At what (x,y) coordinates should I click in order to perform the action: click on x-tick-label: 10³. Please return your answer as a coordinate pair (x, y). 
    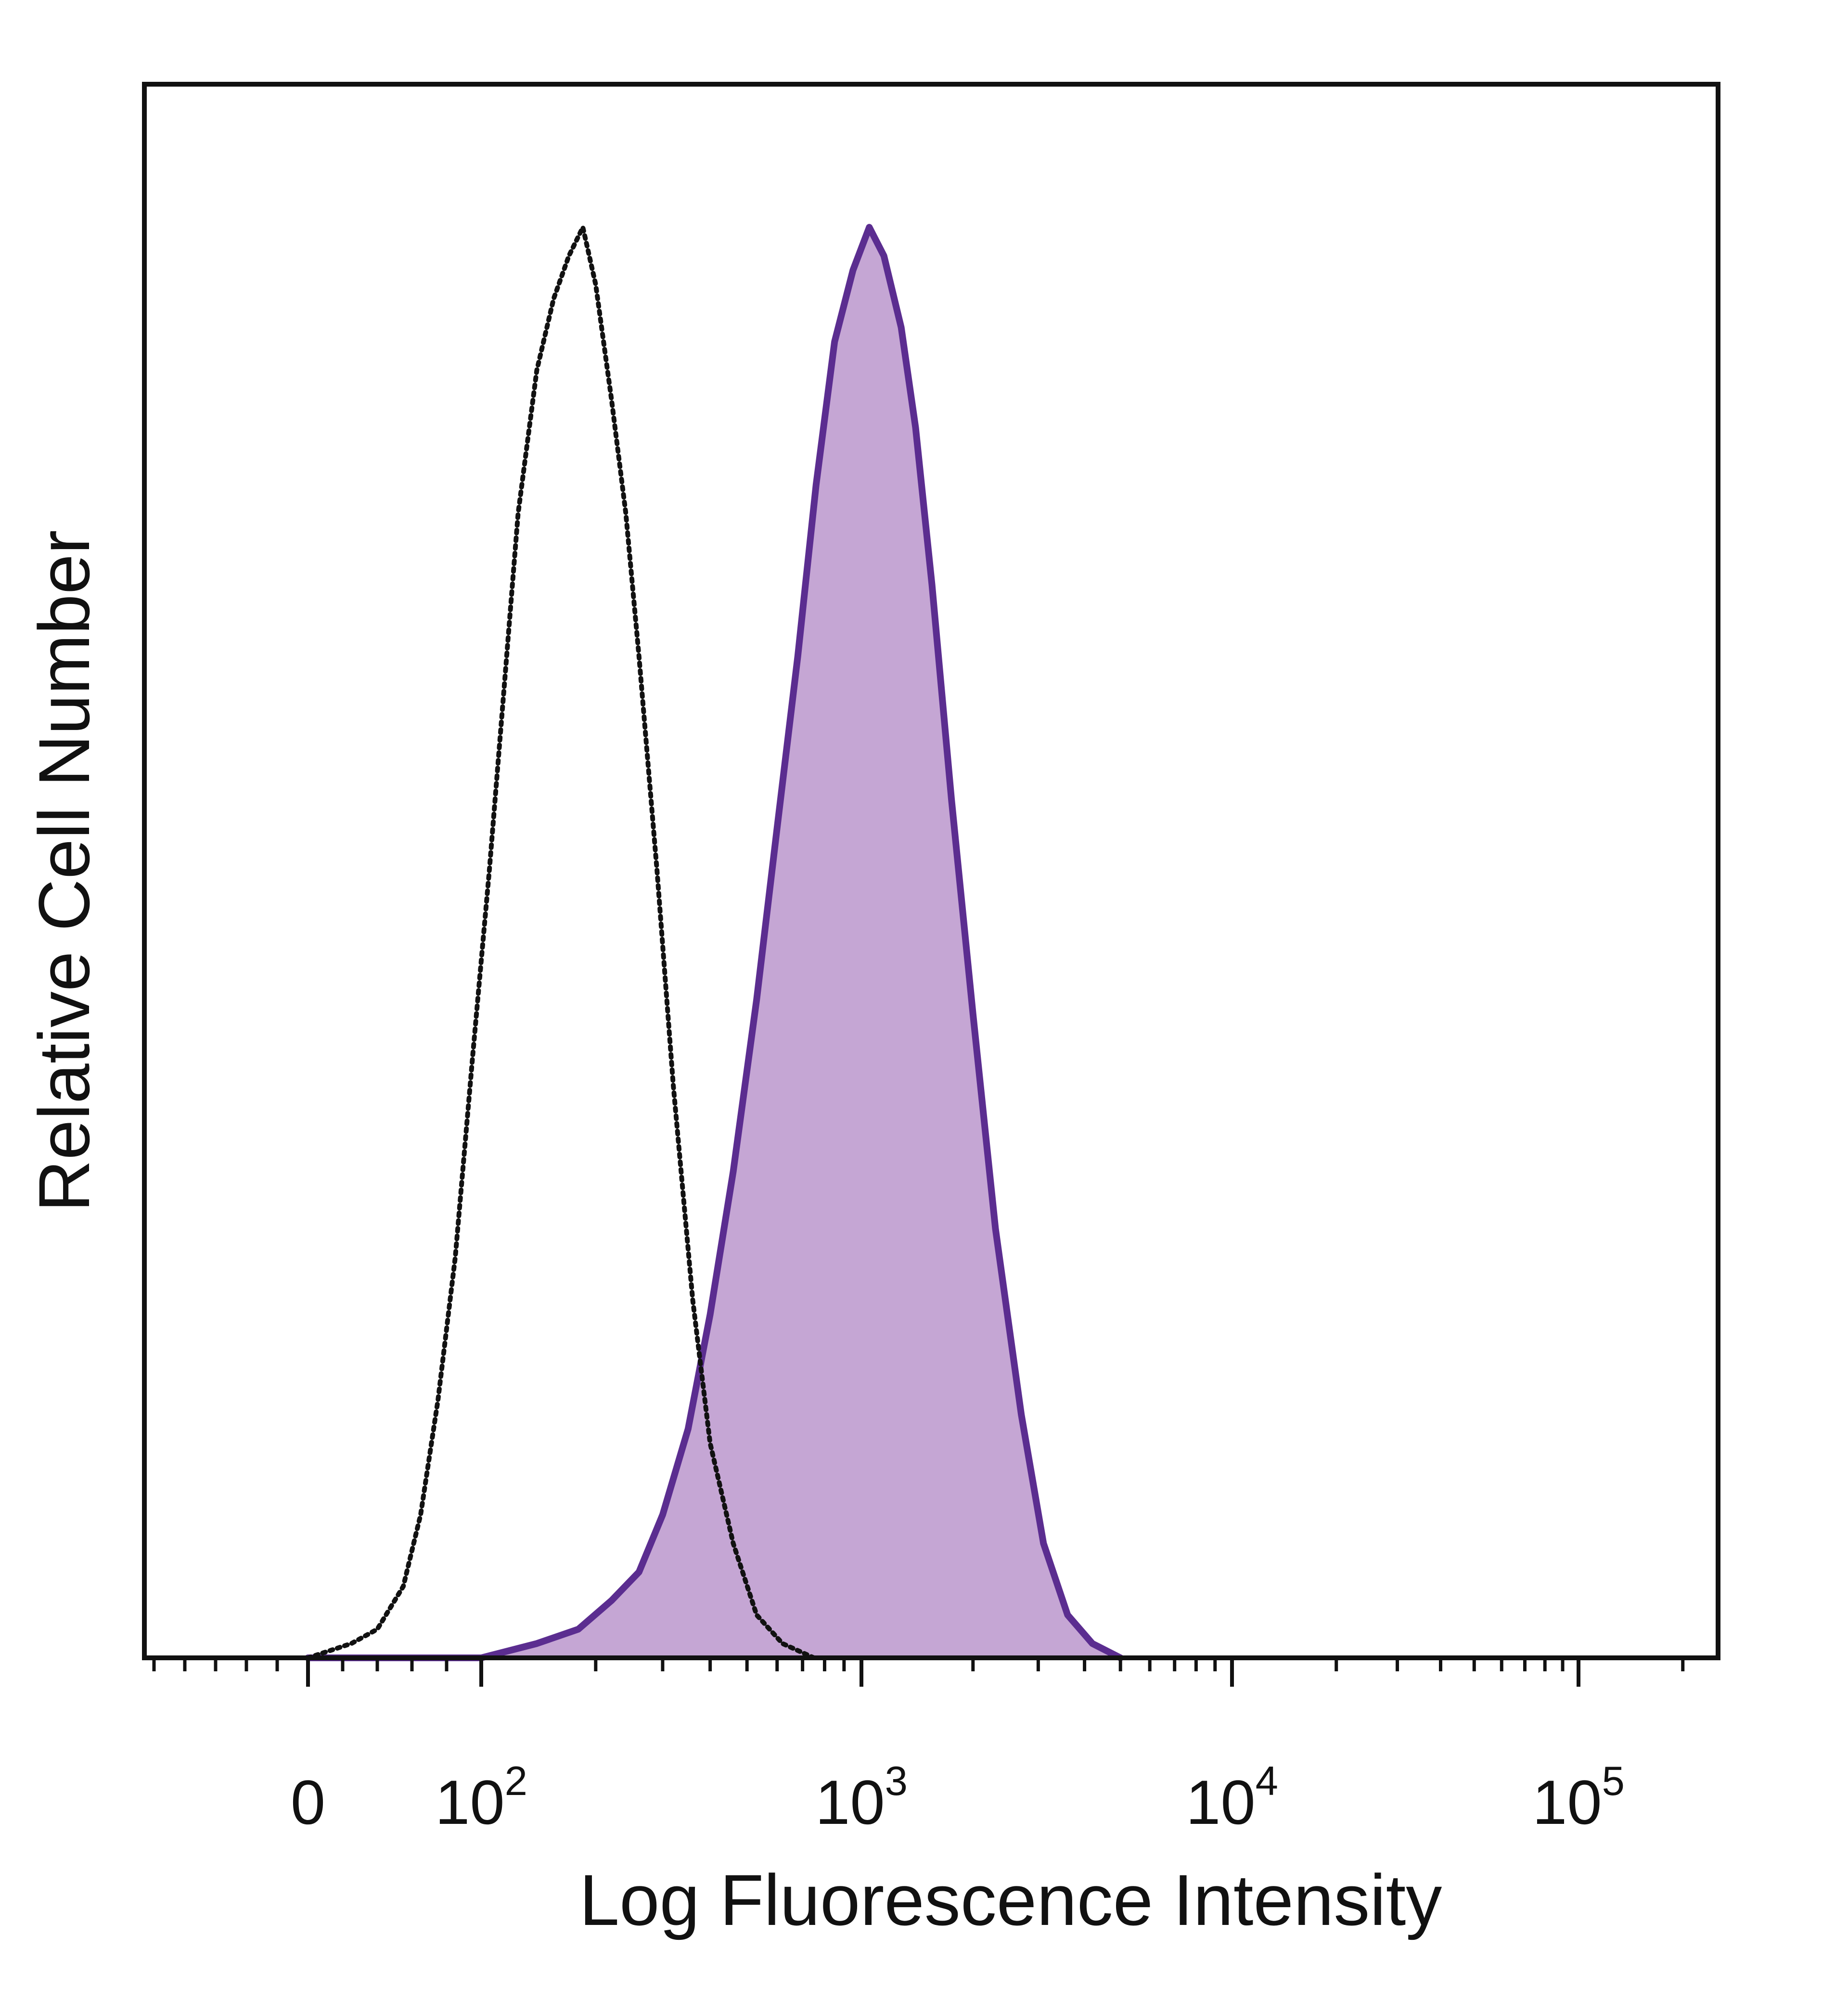
    Looking at the image, I should click on (861, 1797).